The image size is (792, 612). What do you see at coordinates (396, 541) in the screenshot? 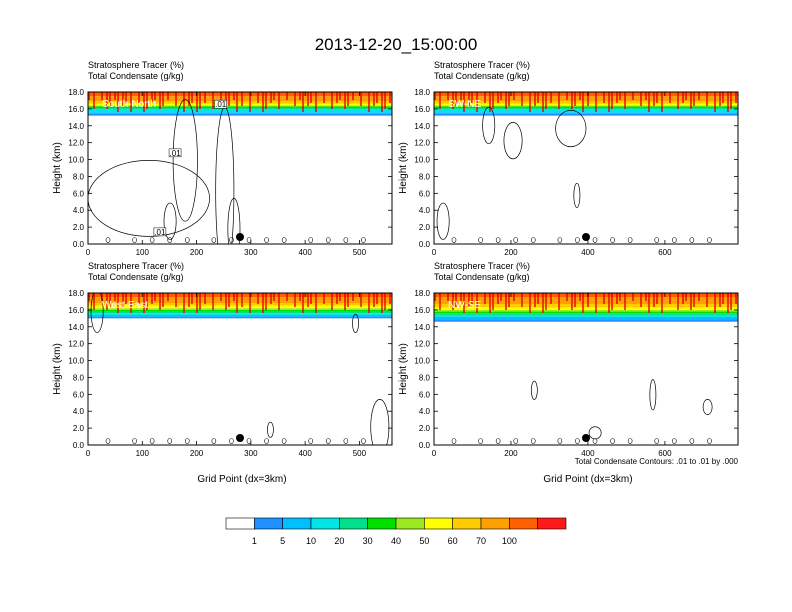
I see `colorbar-label: 40` at bounding box center [396, 541].